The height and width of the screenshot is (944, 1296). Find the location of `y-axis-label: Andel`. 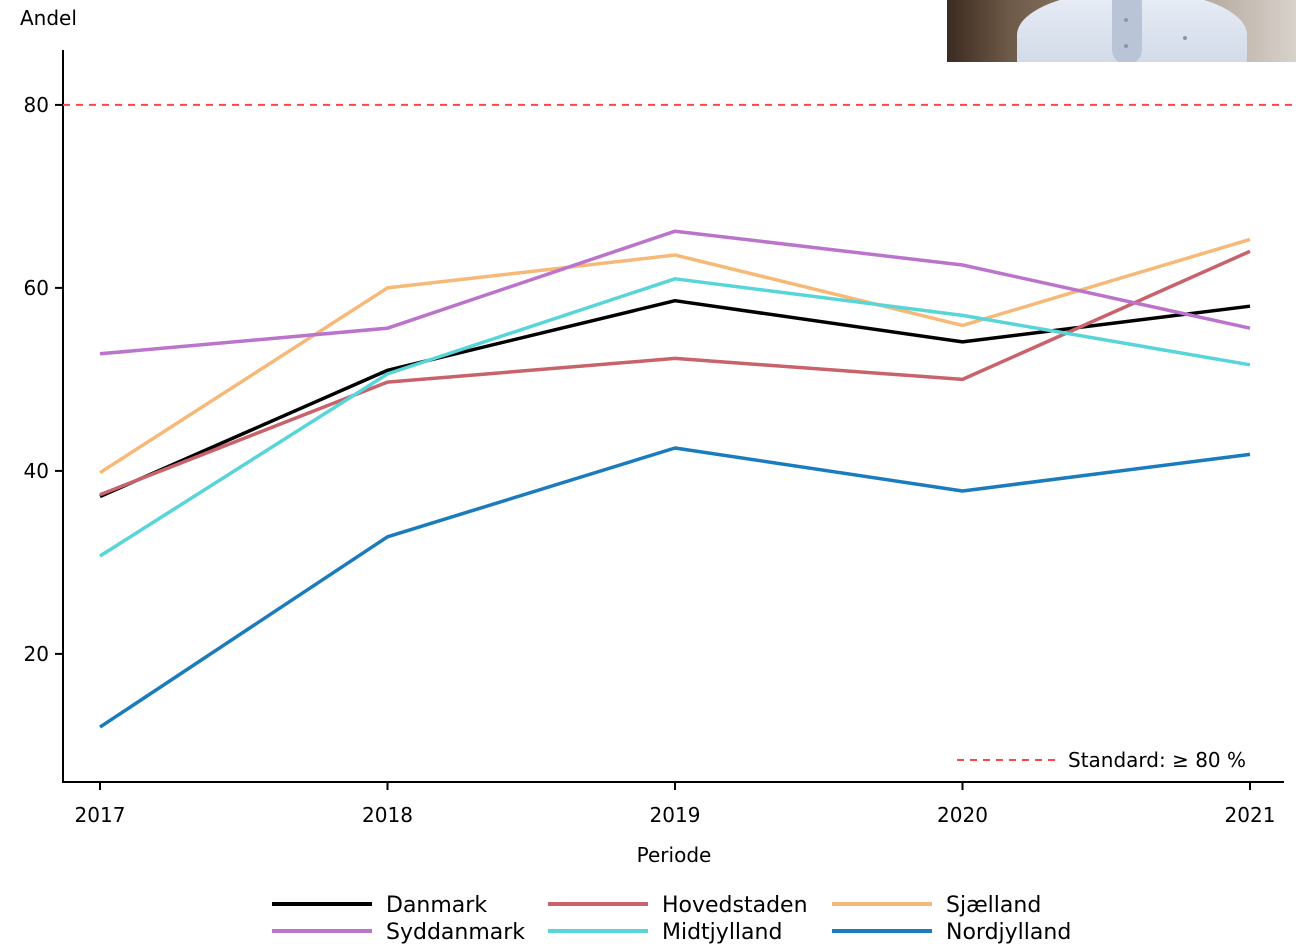

y-axis-label: Andel is located at coordinates (48, 18).